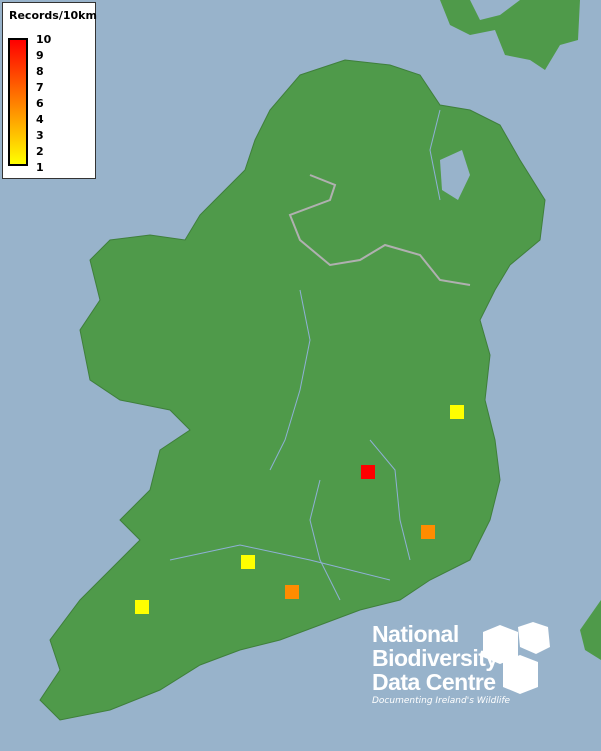  I want to click on legend-tick: 6, so click(40, 103).